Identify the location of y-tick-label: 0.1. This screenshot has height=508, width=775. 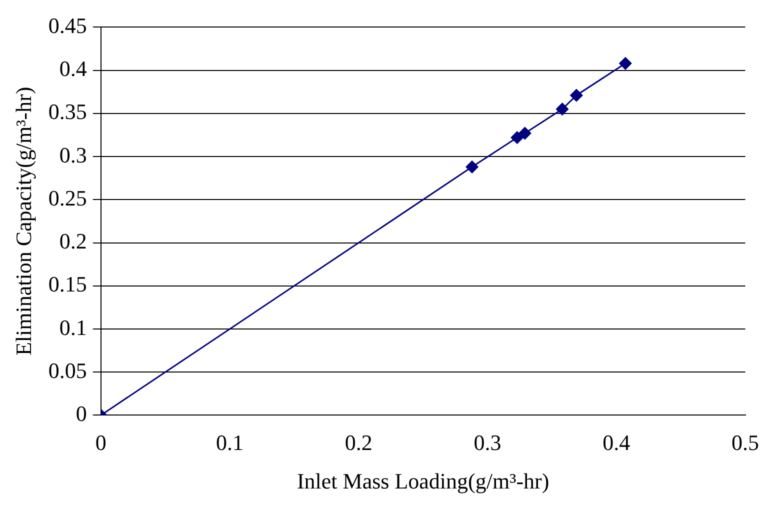
(73, 327).